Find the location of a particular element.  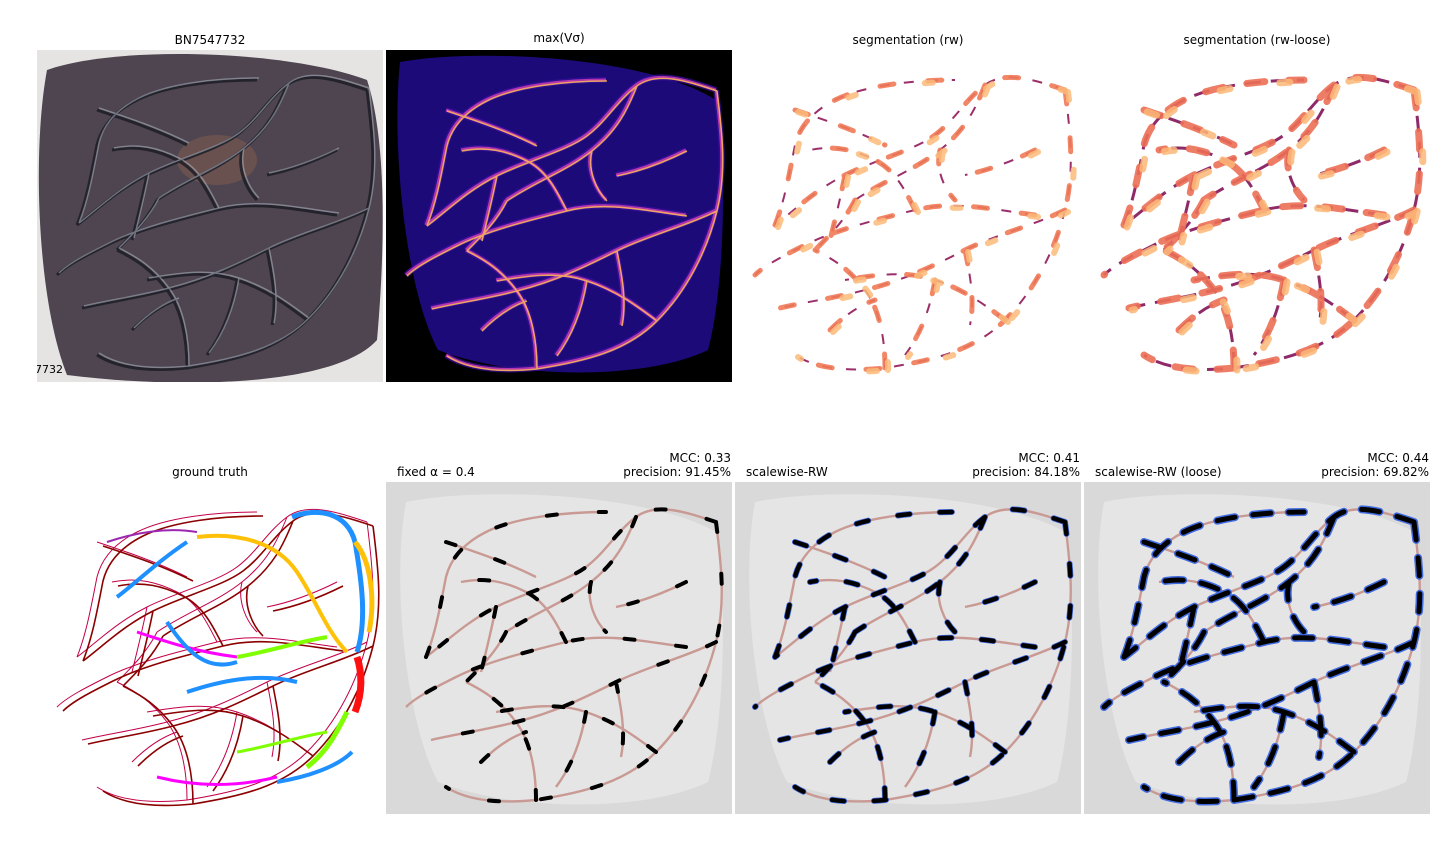

comparison-map-fixed-alpha is located at coordinates (559, 648).